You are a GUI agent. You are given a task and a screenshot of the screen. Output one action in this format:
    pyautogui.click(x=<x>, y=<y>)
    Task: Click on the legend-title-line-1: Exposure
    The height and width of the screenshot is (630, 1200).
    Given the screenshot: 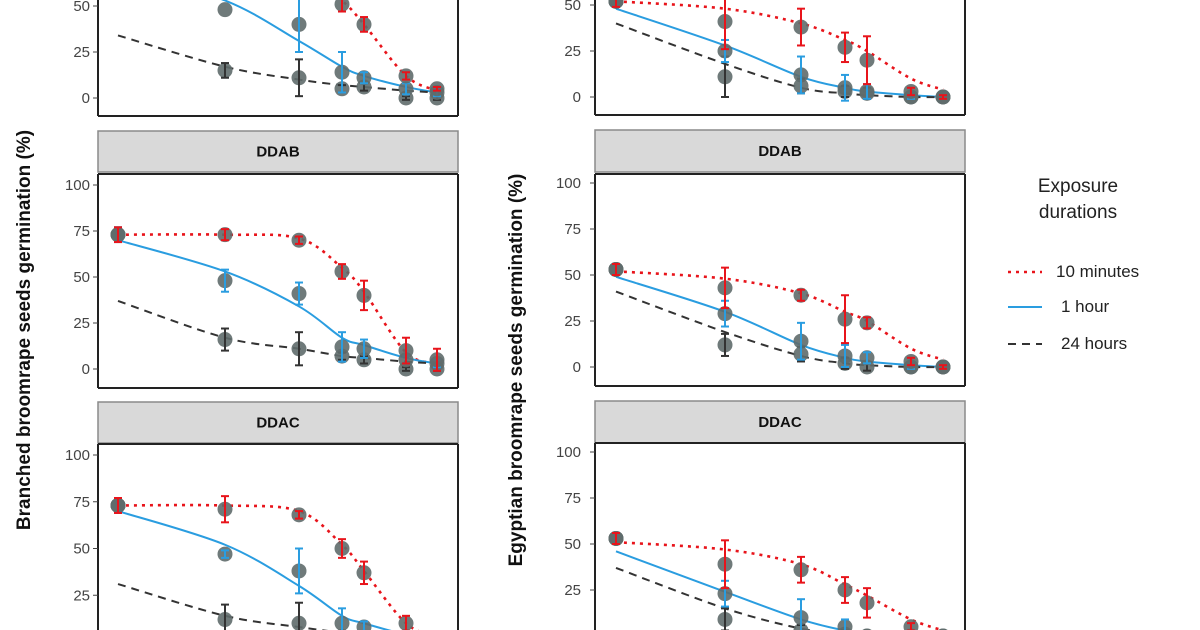 What is the action you would take?
    pyautogui.click(x=1078, y=186)
    